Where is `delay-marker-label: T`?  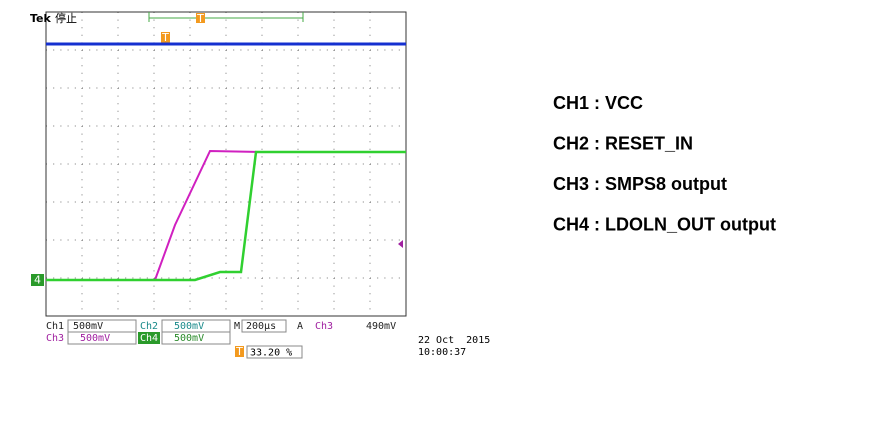 delay-marker-label: T is located at coordinates (239, 351).